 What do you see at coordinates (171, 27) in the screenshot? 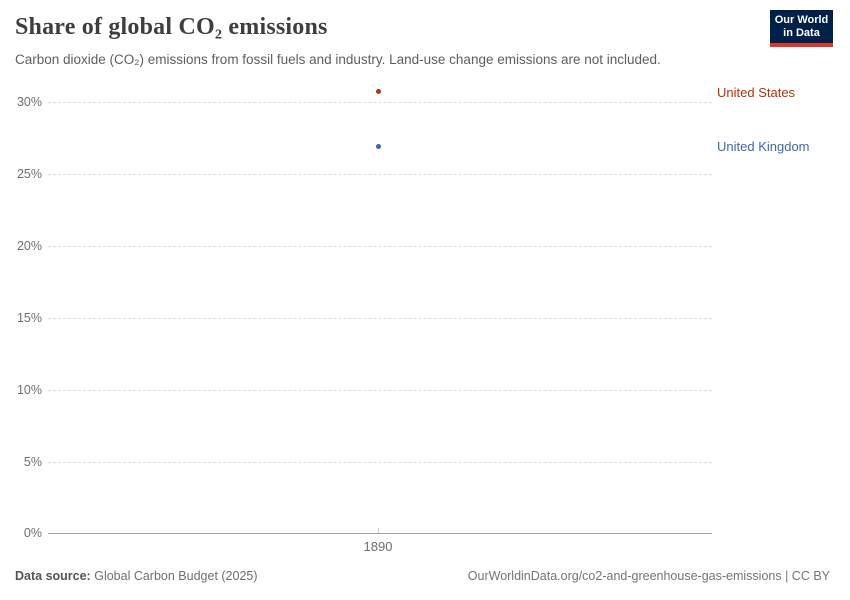
I see `chart-title: Share of global CO₂ emissions` at bounding box center [171, 27].